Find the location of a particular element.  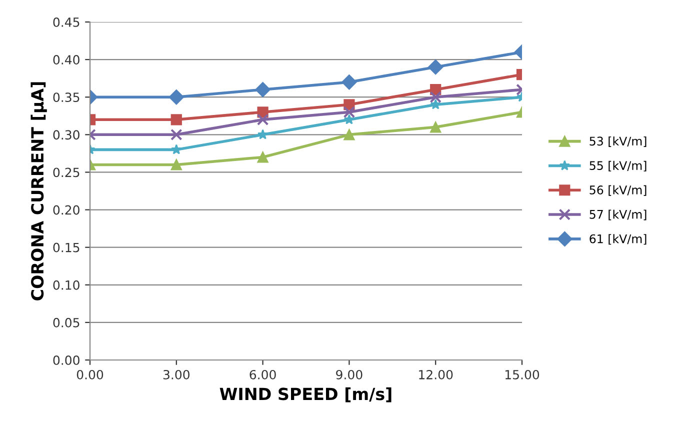

x-tick-label: 12.00 is located at coordinates (436, 375).